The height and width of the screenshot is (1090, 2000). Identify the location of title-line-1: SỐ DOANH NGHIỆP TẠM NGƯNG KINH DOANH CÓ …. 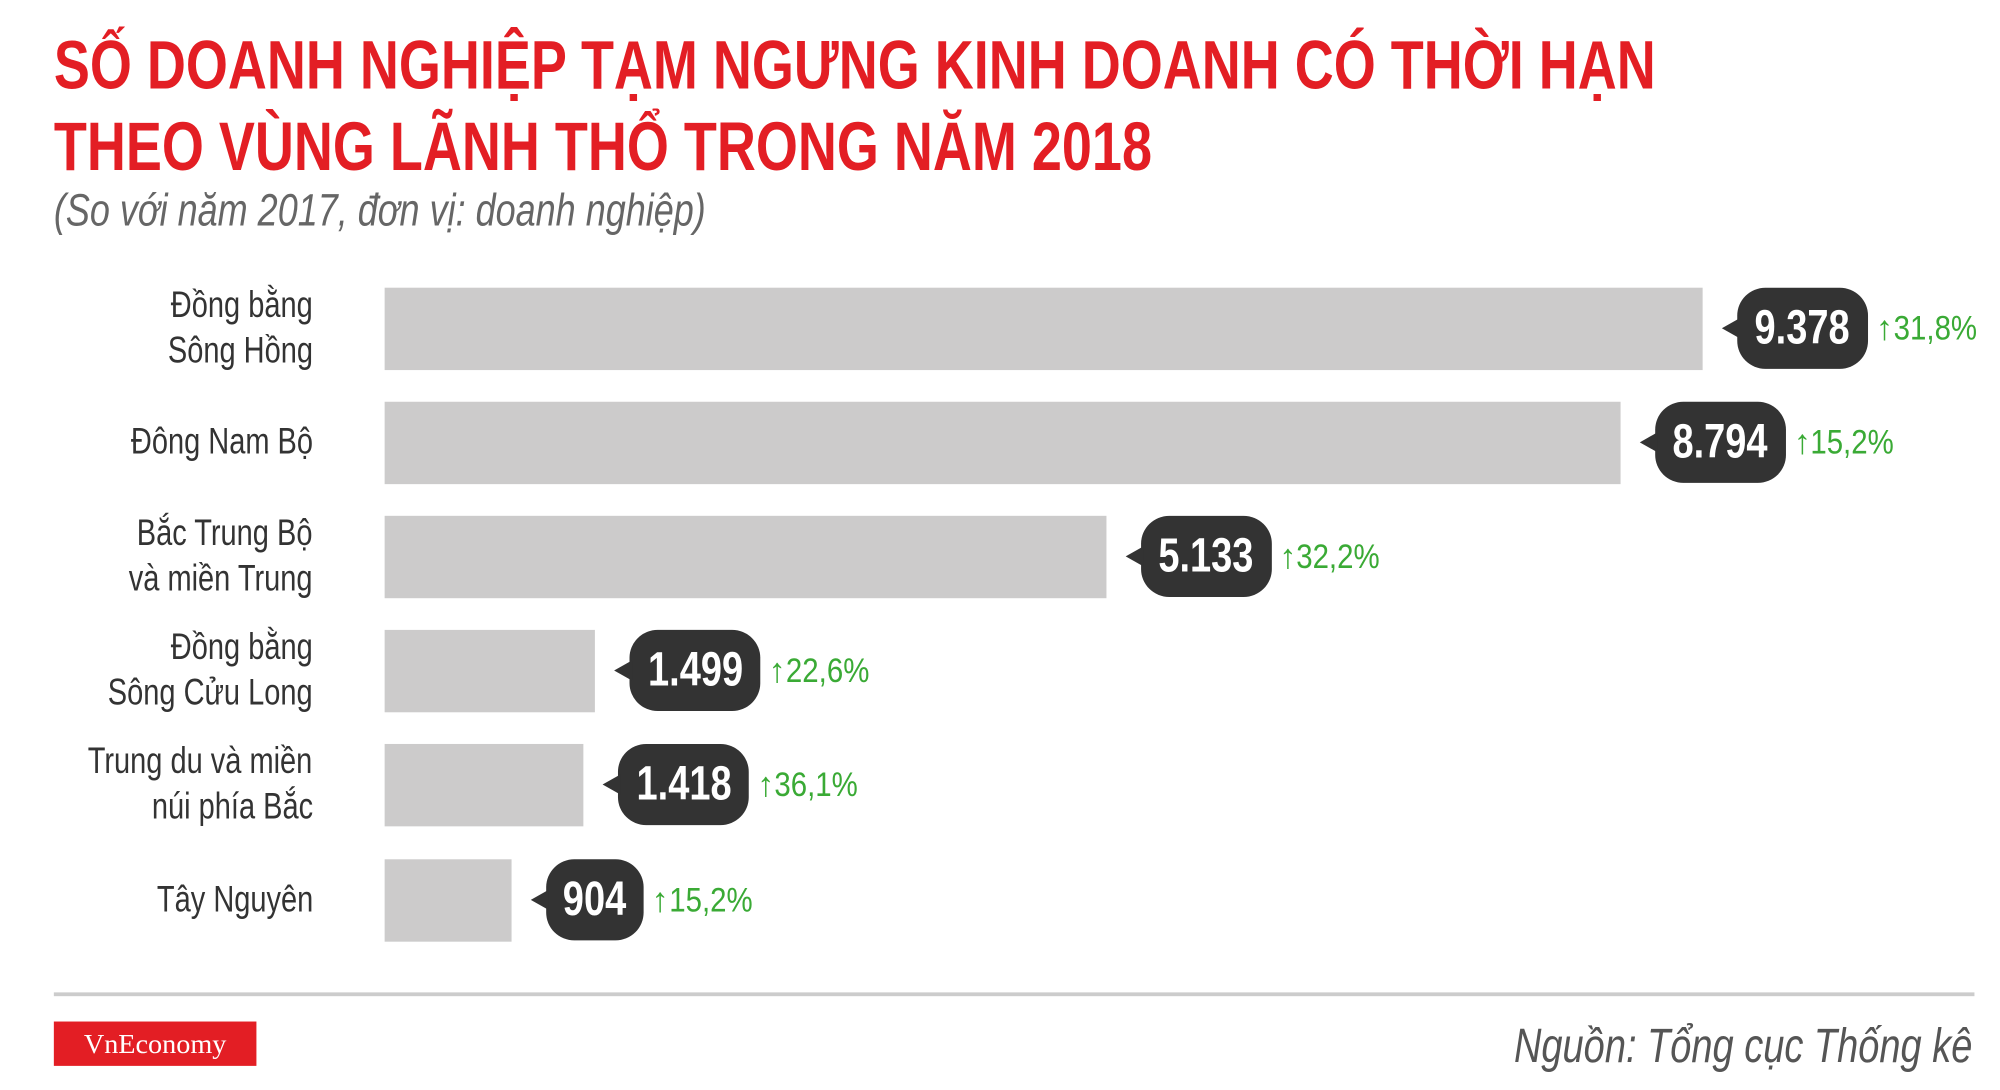
(854, 65).